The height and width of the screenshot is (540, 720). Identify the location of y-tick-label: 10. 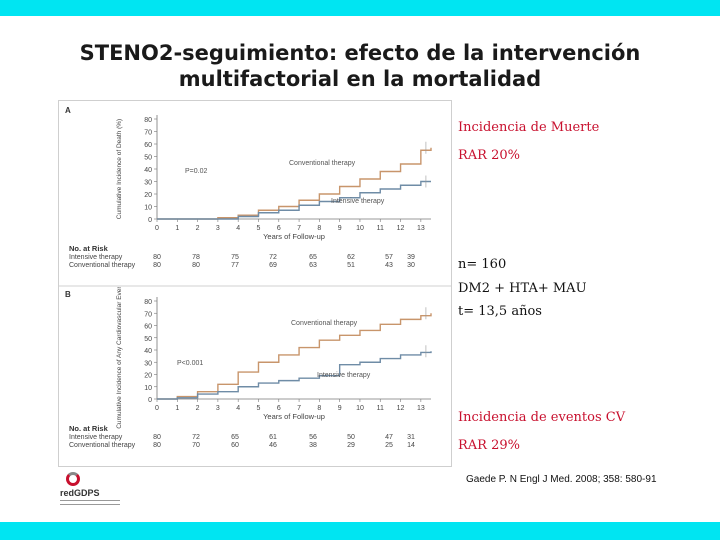
(148, 208).